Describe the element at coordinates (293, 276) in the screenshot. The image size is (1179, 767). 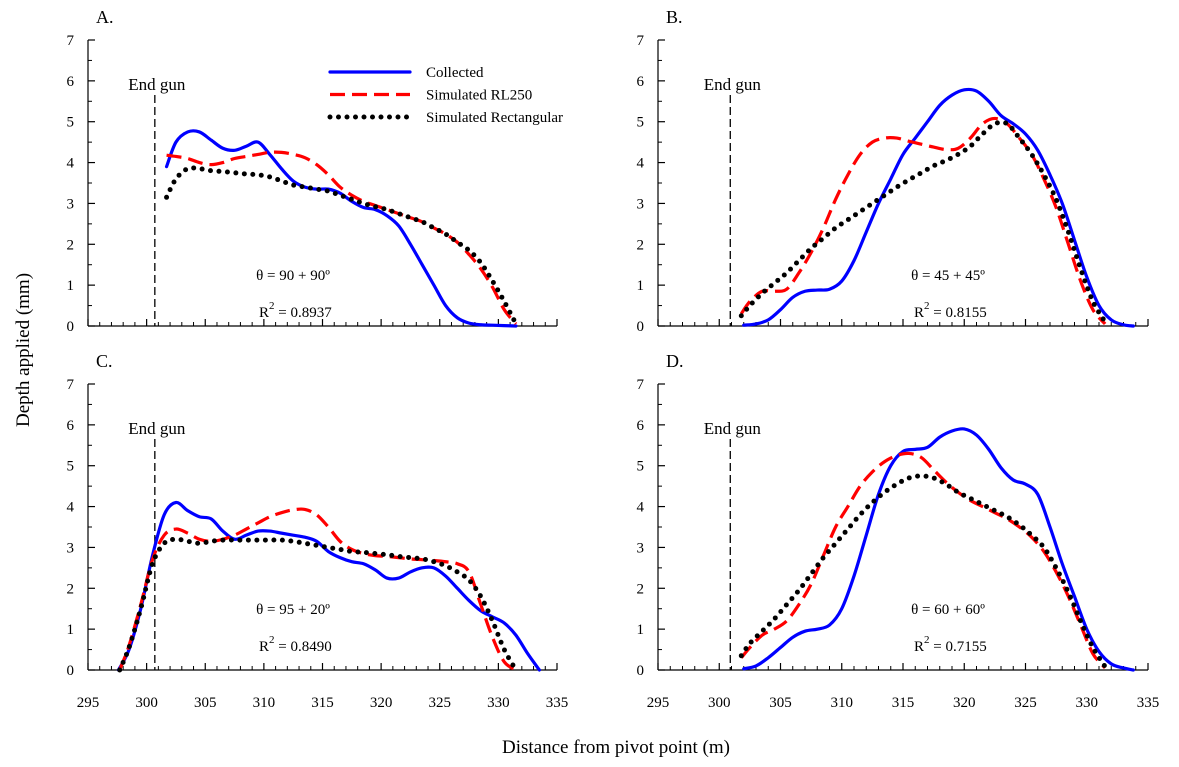
I see `theta-annotation: θ = 90 + 90º` at that location.